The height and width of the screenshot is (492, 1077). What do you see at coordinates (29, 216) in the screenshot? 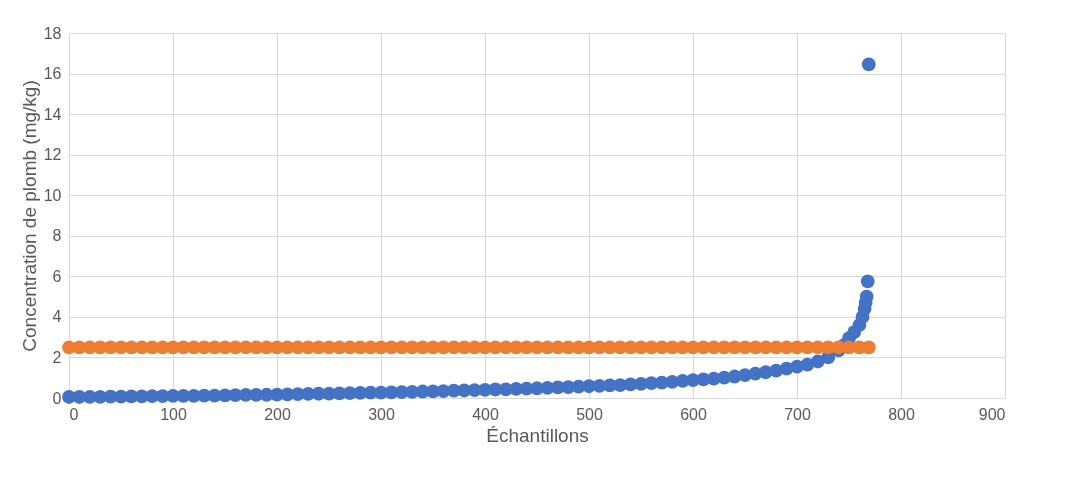
I see `y-axis-title: Concentration de plomb (mg/kg)` at bounding box center [29, 216].